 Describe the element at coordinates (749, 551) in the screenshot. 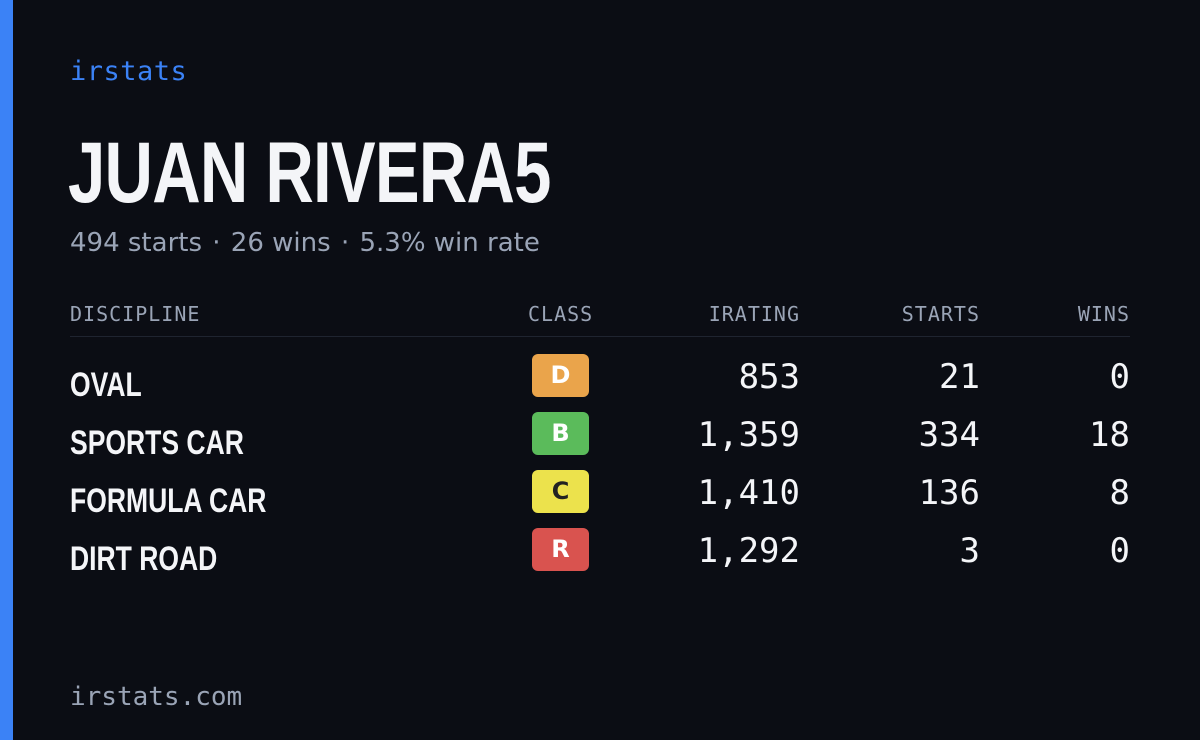

I see `irating-value: 1,292` at that location.